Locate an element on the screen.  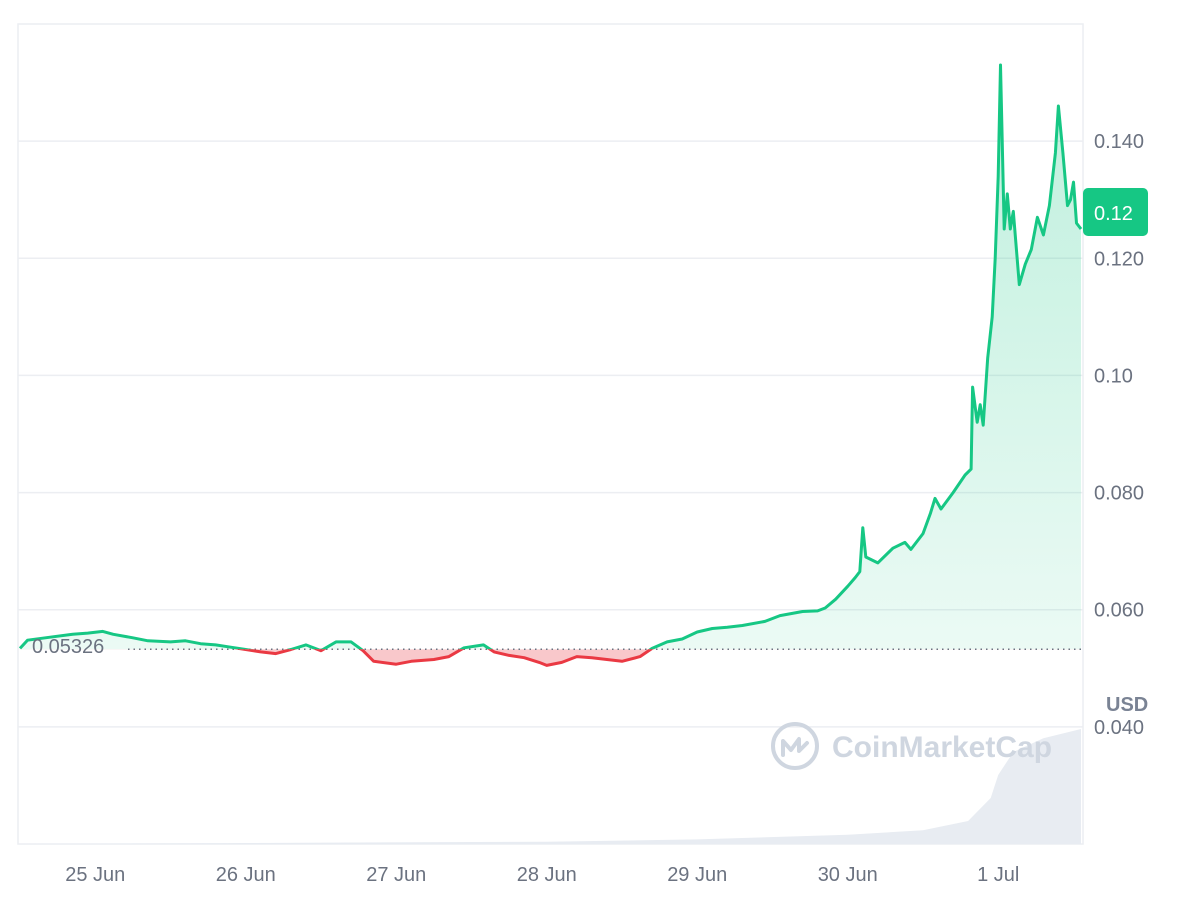
watermark: CoinMarketCap is located at coordinates (911, 746).